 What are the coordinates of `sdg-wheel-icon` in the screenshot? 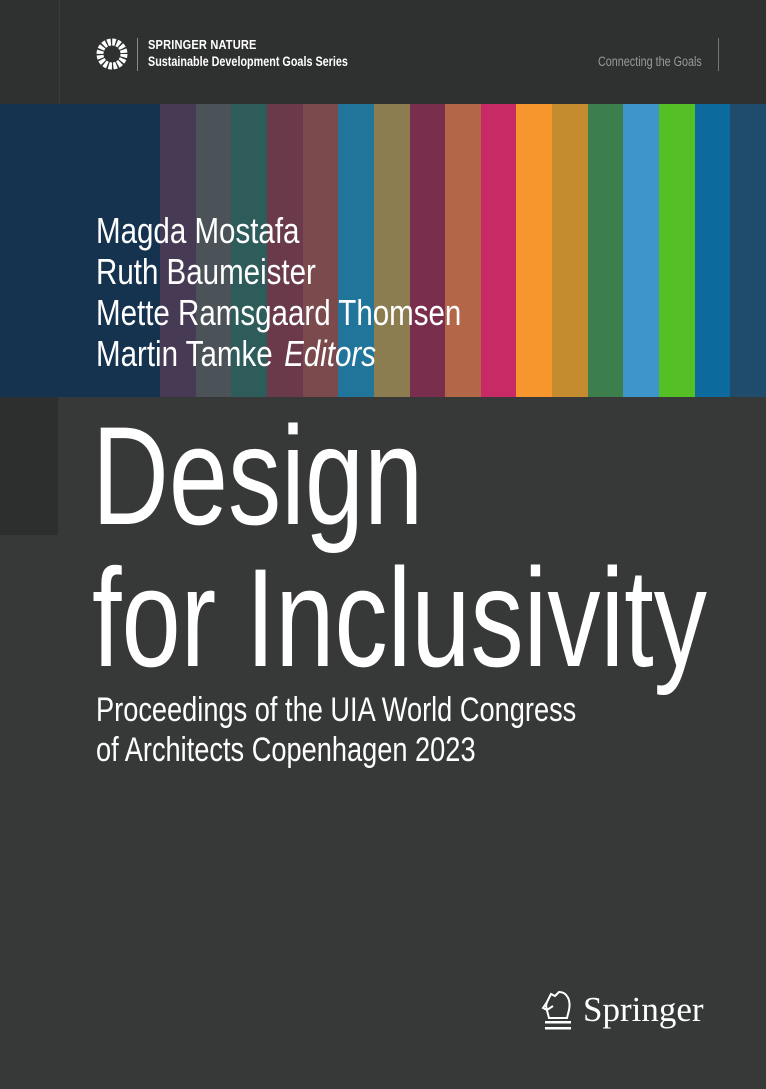 It's located at (112, 54).